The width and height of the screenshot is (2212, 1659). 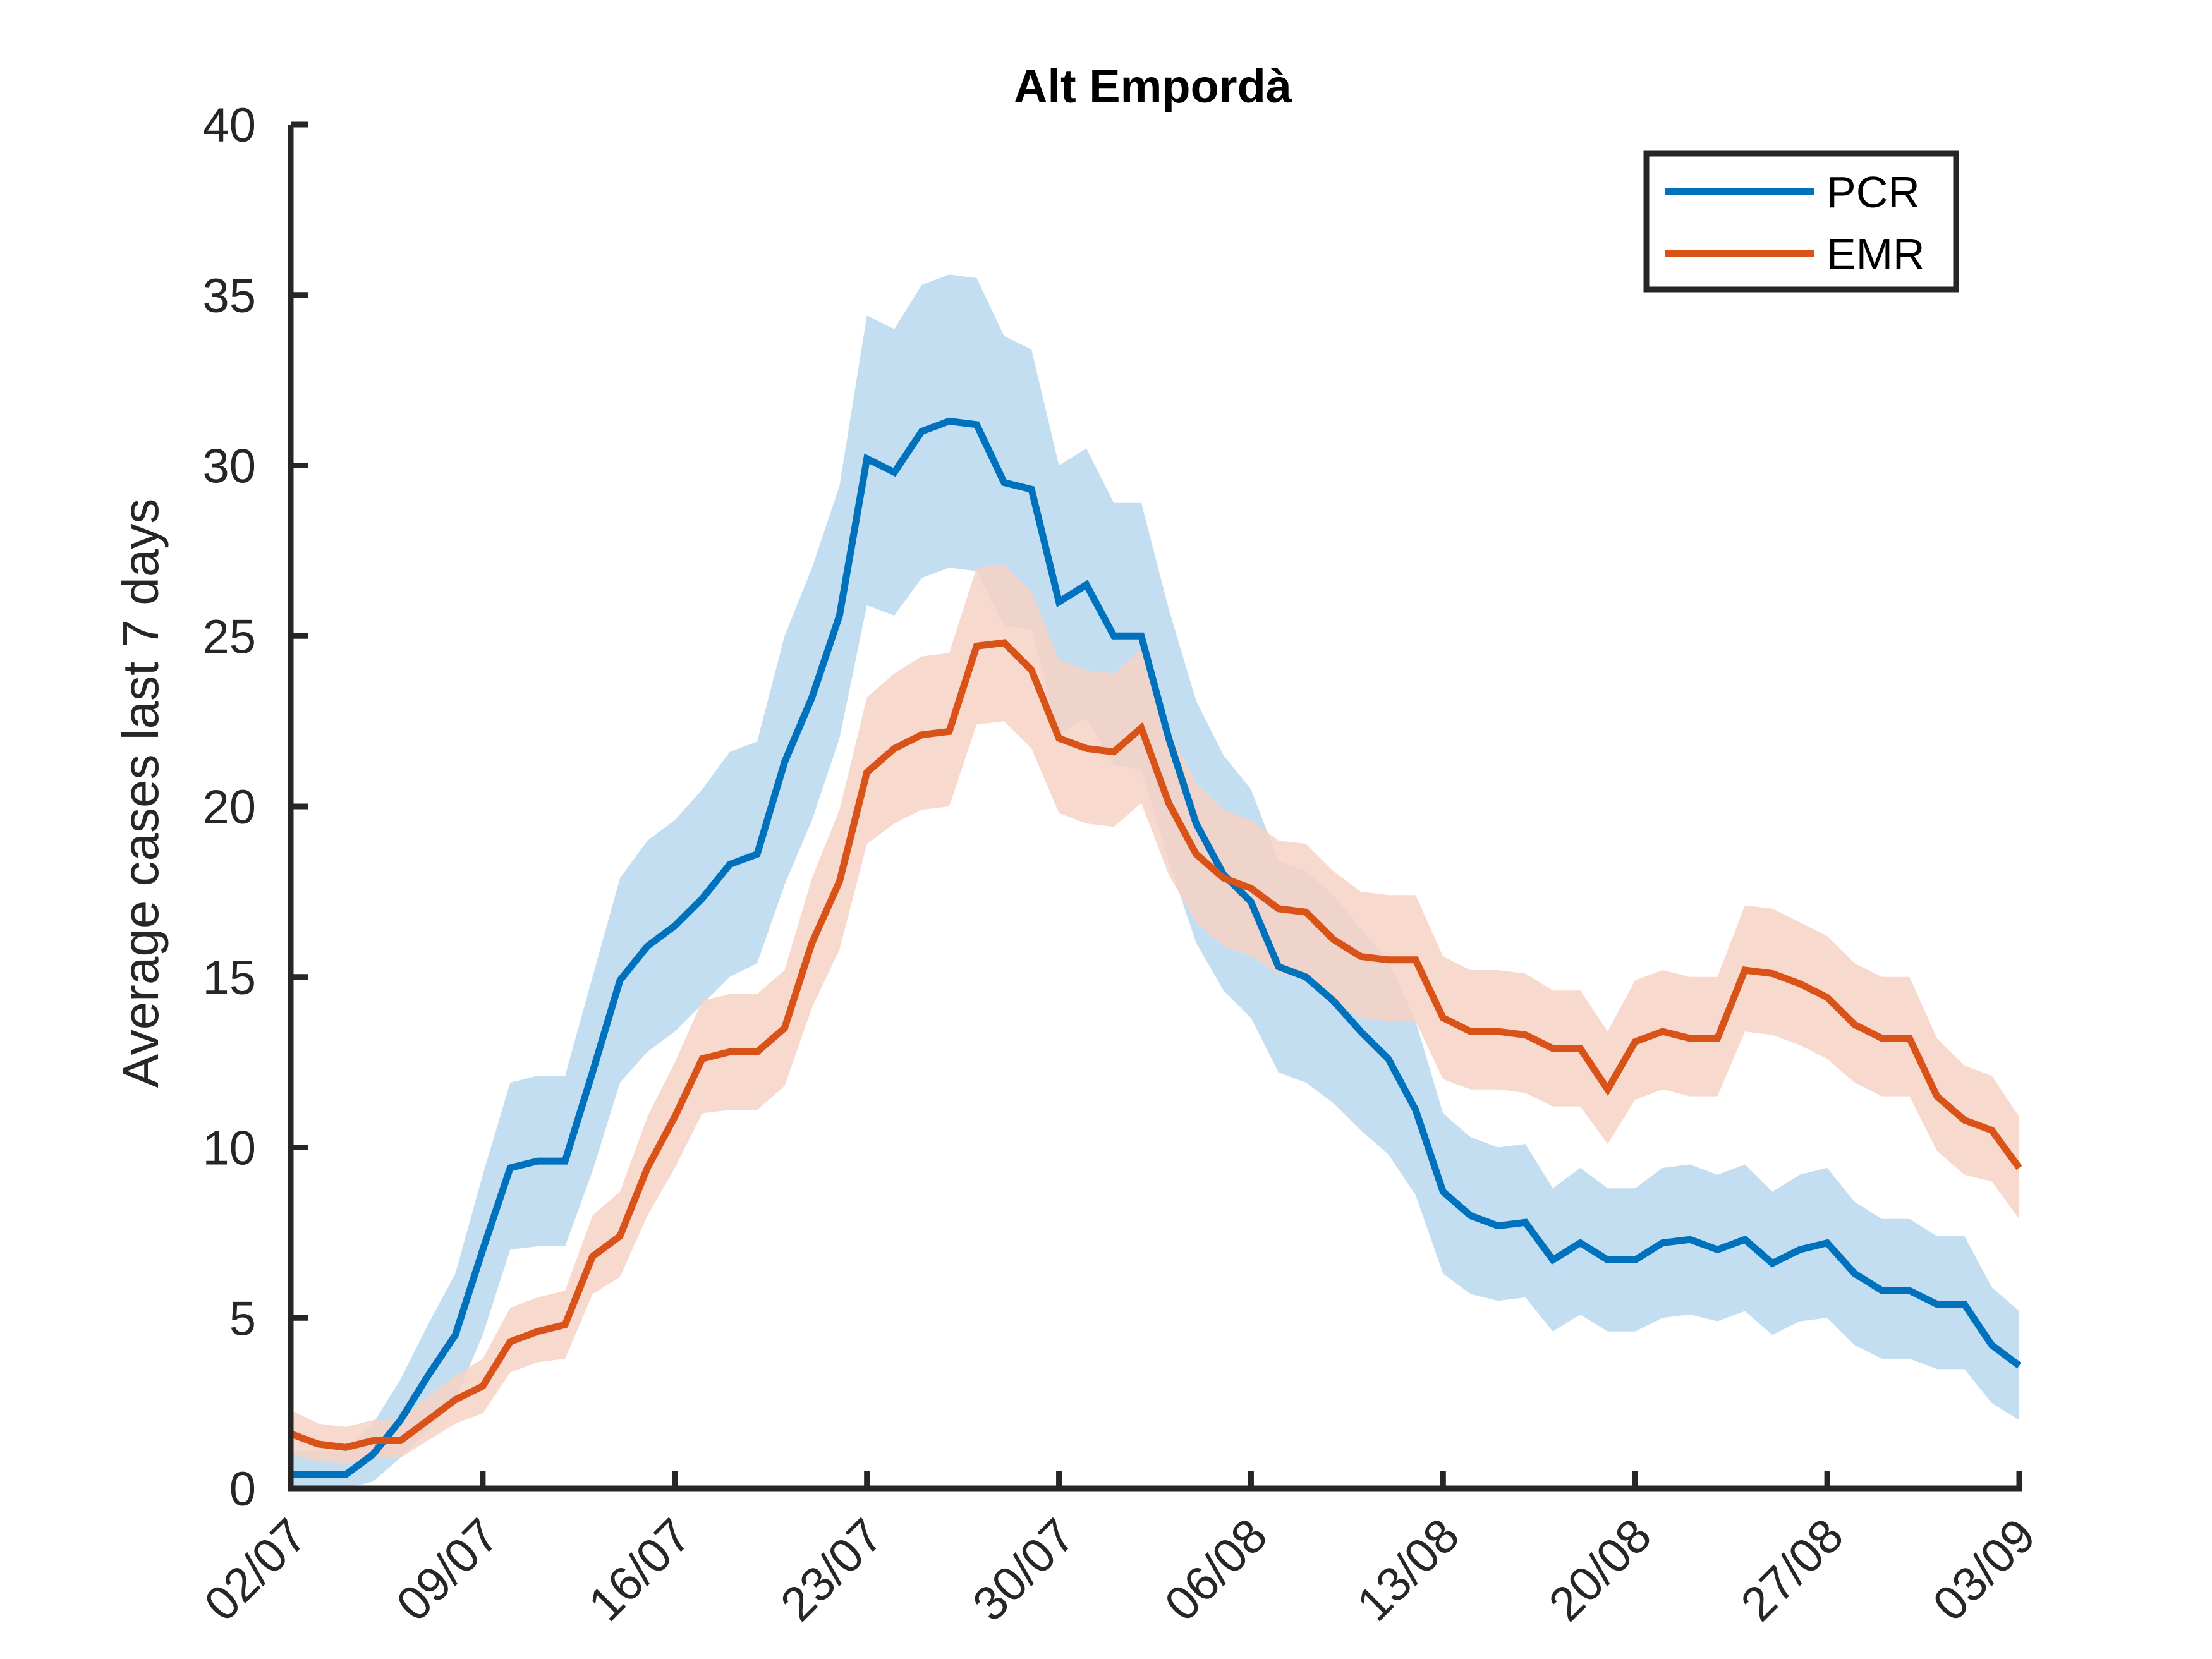 I want to click on y-tick-label: 20, so click(x=229, y=807).